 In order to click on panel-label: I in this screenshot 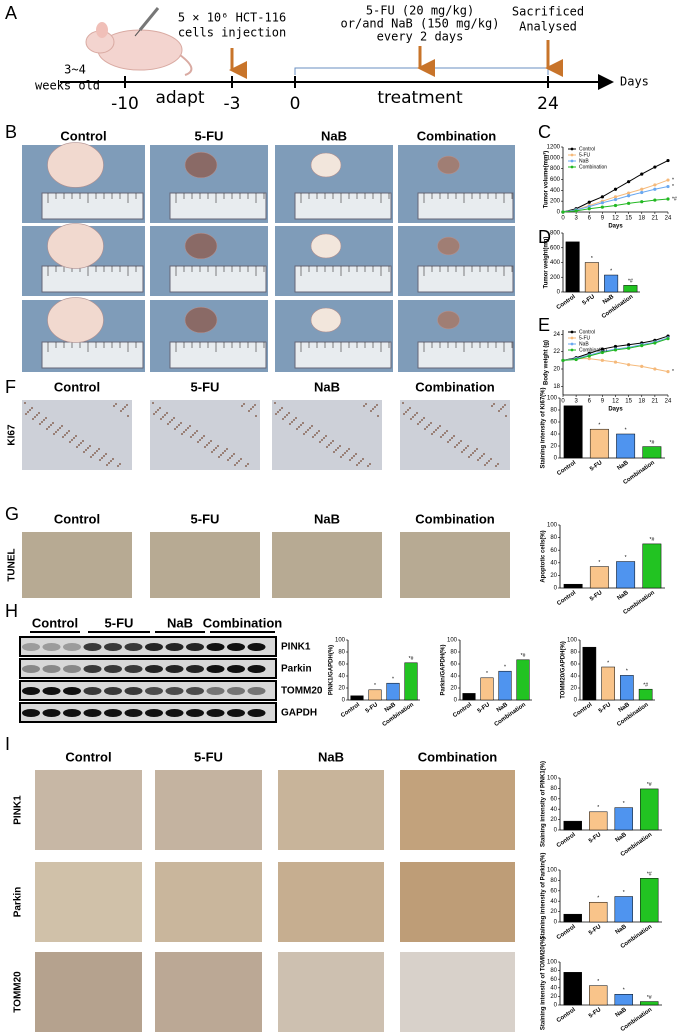, I will do `click(7, 744)`.